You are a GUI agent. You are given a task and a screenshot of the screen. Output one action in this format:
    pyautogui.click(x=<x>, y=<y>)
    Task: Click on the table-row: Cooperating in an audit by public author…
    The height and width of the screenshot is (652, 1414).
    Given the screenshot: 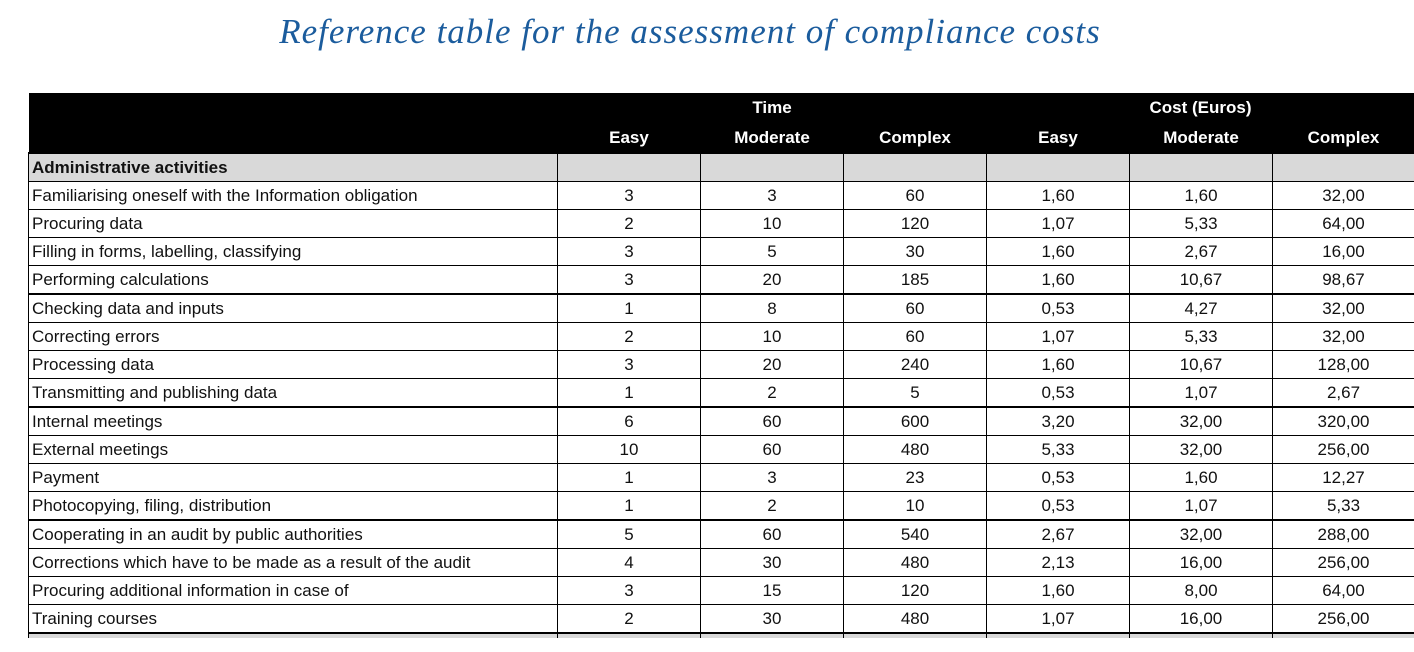 What is the action you would take?
    pyautogui.click(x=721, y=534)
    